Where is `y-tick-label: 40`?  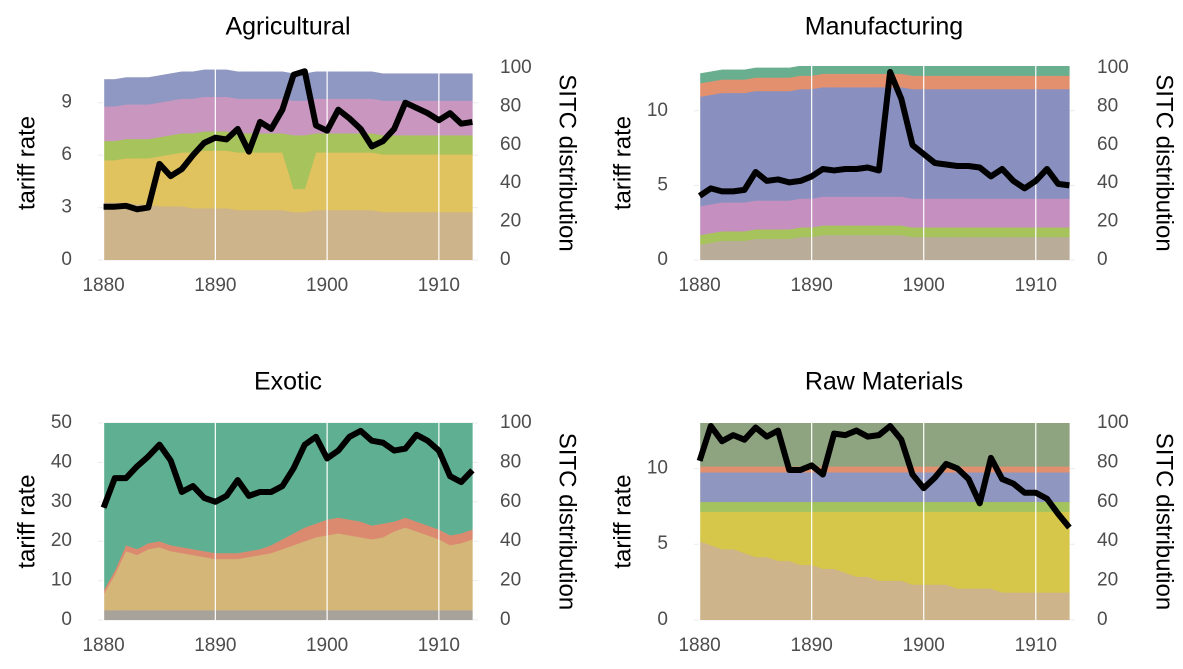
y-tick-label: 40 is located at coordinates (61, 461).